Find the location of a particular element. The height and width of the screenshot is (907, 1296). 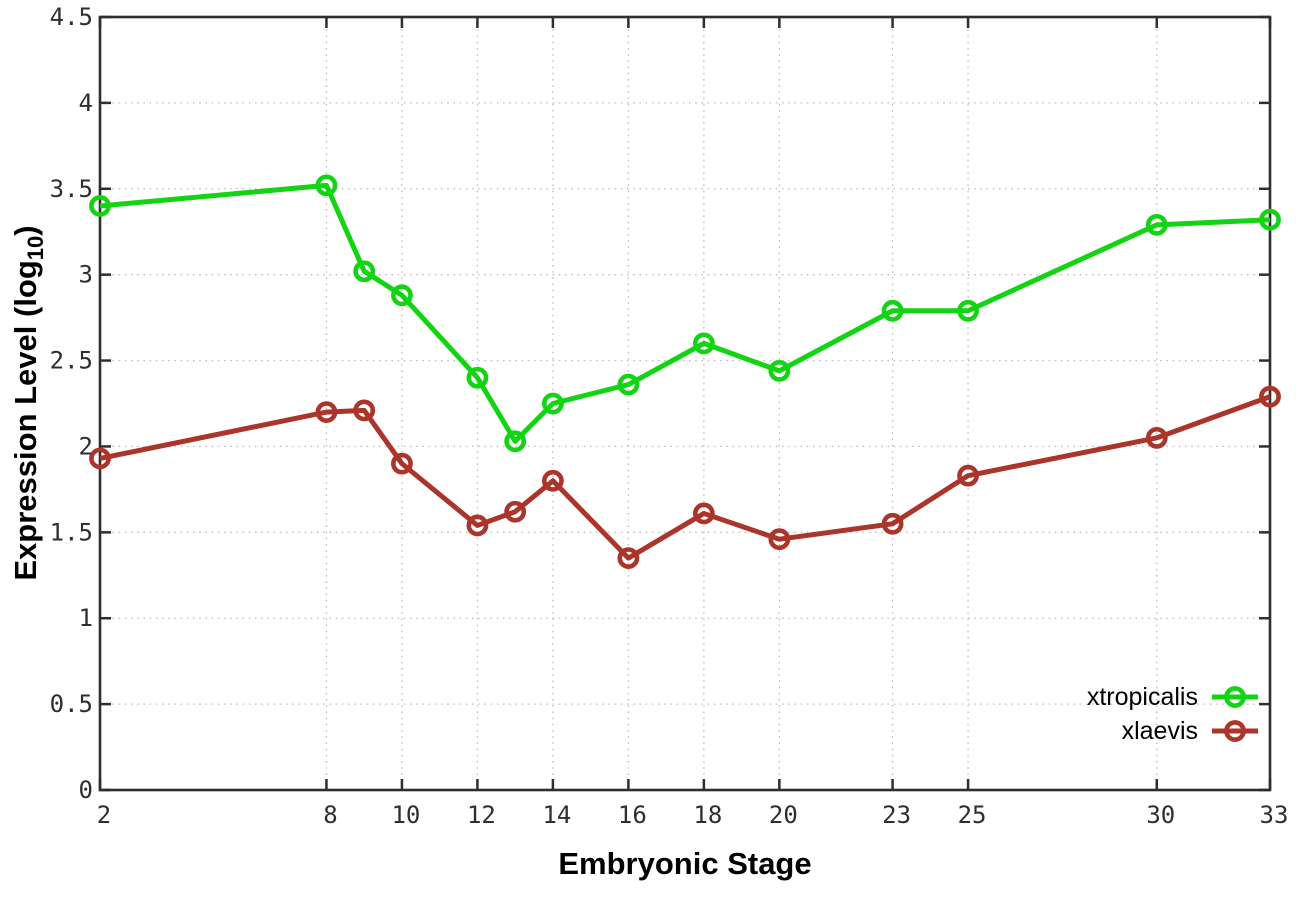

x-tick-label: 18 is located at coordinates (707, 815).